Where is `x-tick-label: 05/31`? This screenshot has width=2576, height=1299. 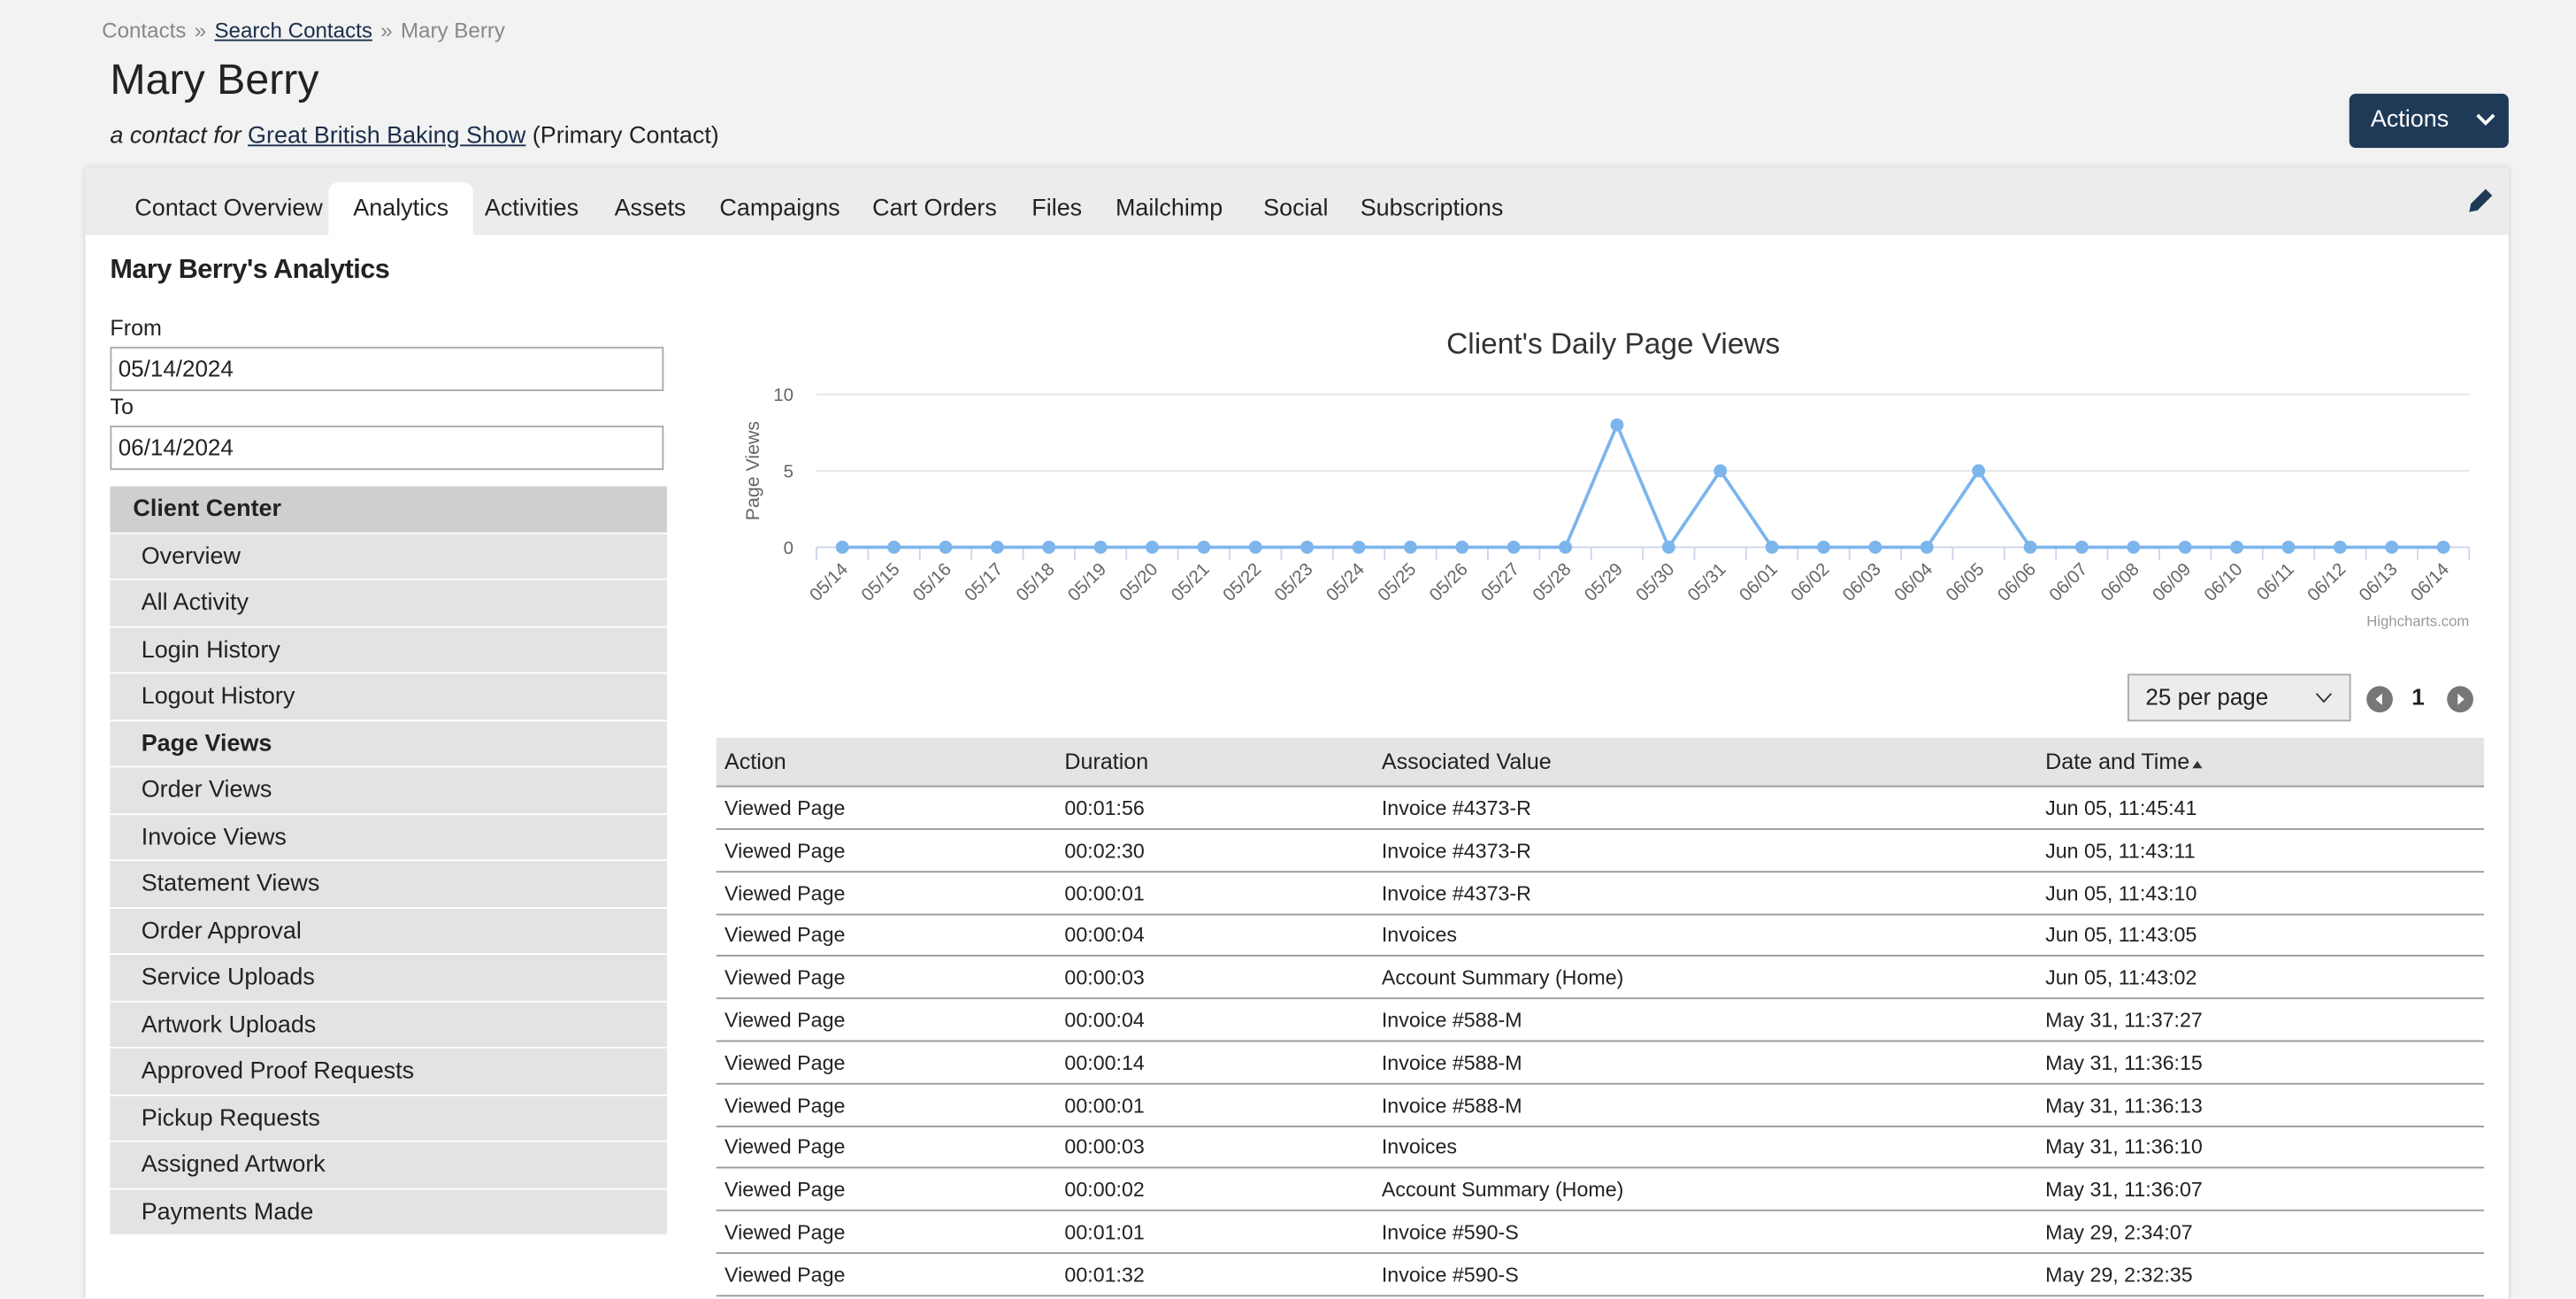 x-tick-label: 05/31 is located at coordinates (1707, 582).